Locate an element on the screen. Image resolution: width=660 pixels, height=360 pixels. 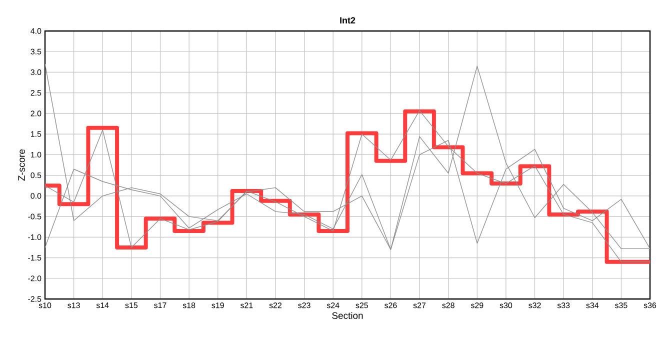
y-axis-title: Z-score is located at coordinates (21, 165).